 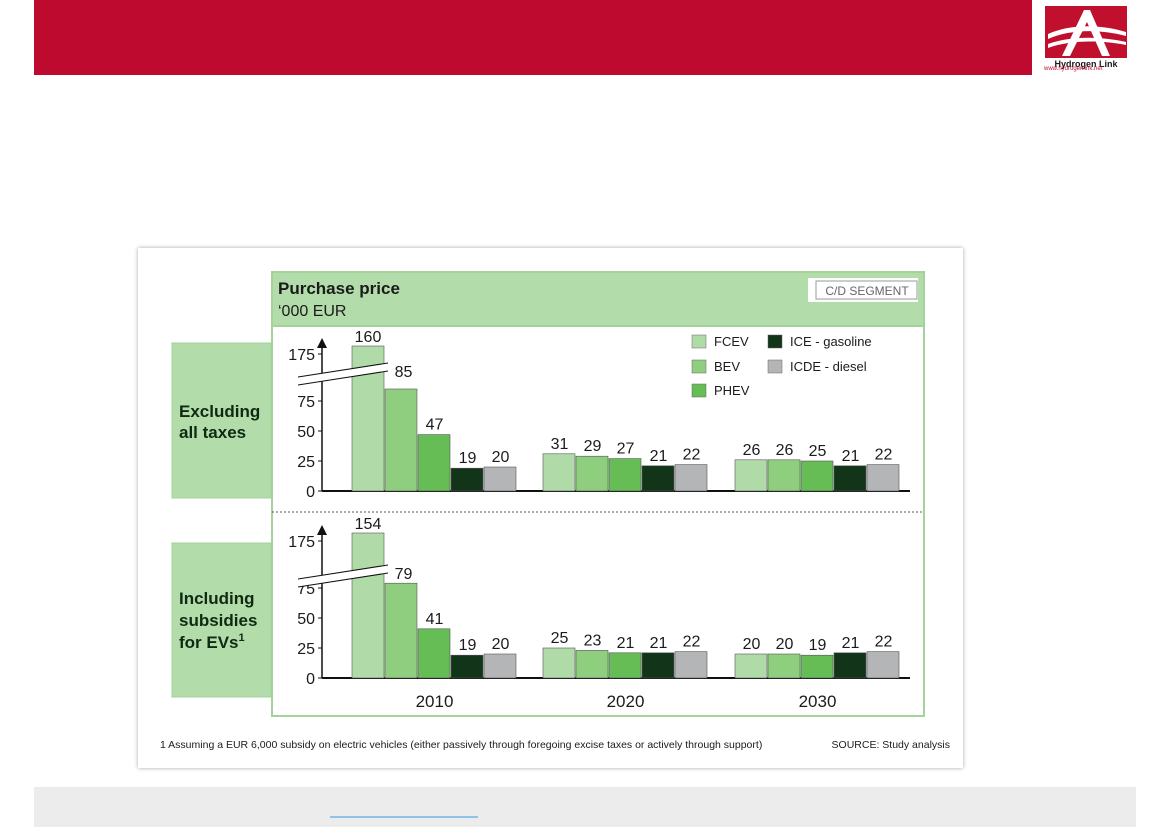 What do you see at coordinates (785, 644) in the screenshot?
I see `value-label-including-2030-1: 20` at bounding box center [785, 644].